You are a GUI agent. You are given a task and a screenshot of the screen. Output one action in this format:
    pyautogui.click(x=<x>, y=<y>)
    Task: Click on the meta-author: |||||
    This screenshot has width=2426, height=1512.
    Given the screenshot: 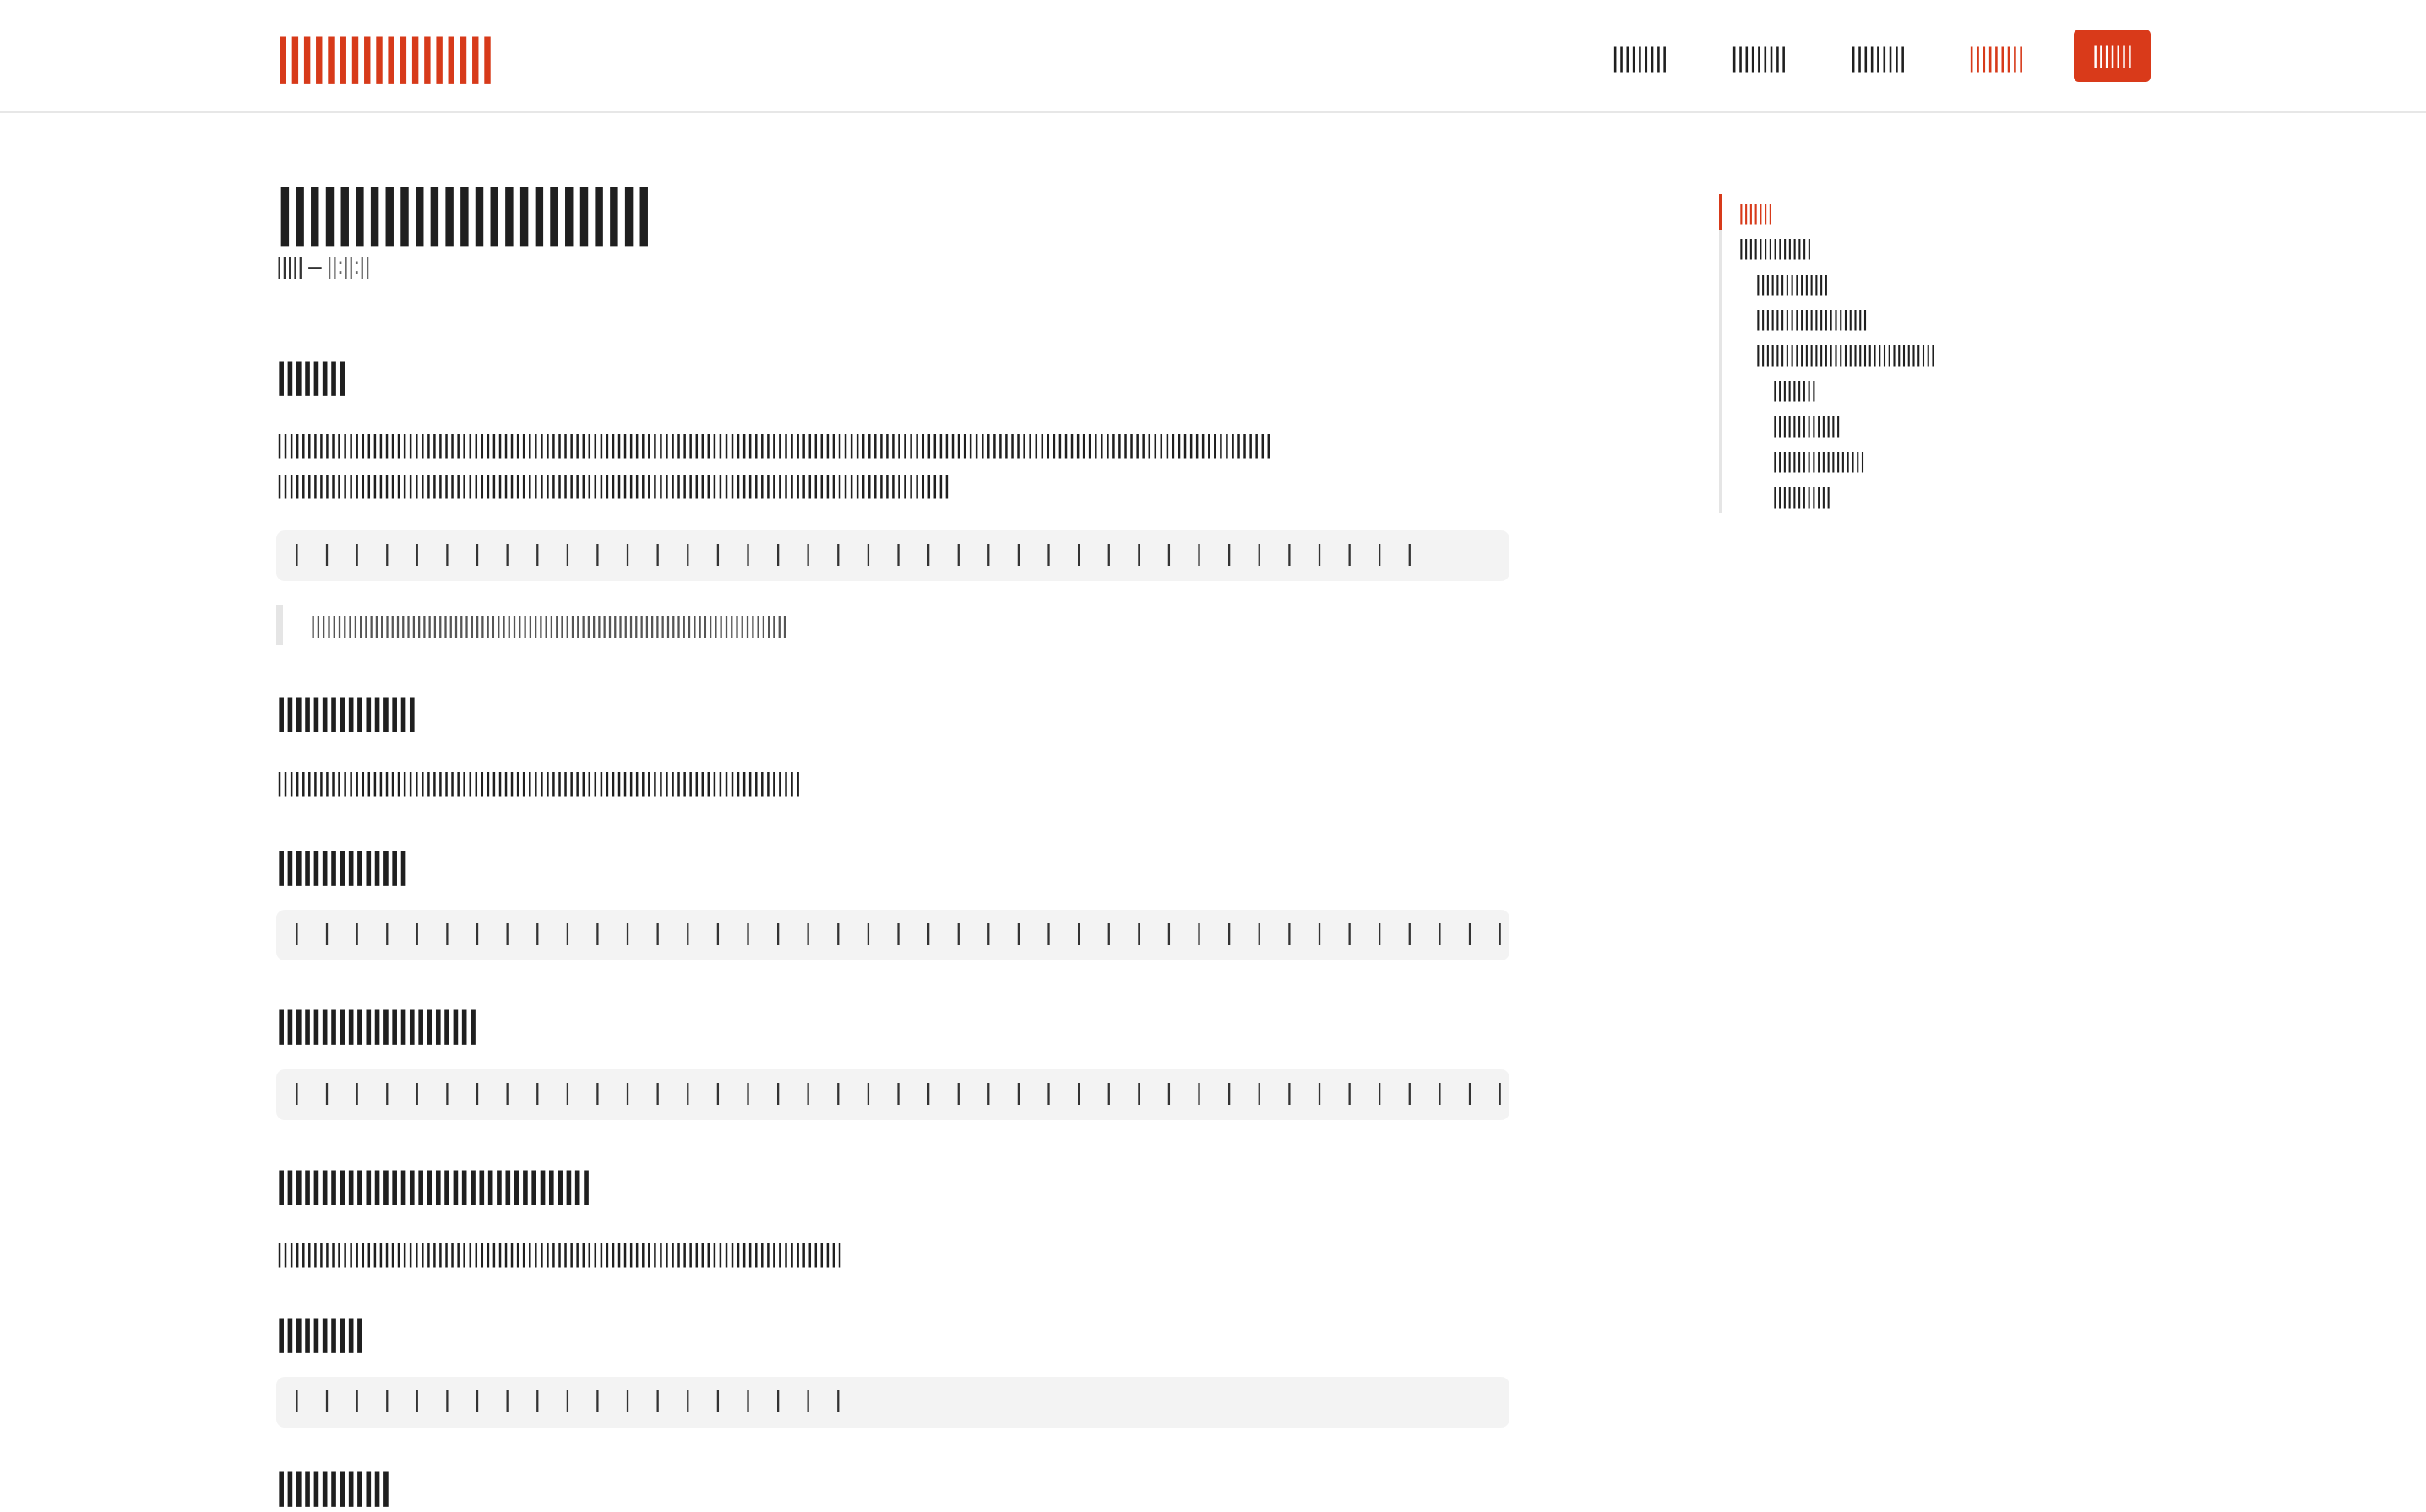 What is the action you would take?
    pyautogui.click(x=289, y=266)
    